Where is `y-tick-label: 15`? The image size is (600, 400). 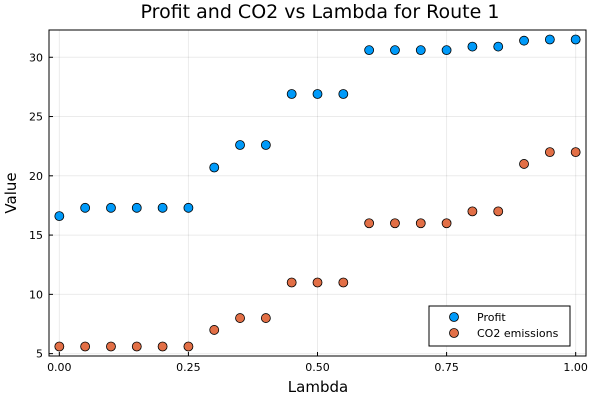 y-tick-label: 15 is located at coordinates (36, 235).